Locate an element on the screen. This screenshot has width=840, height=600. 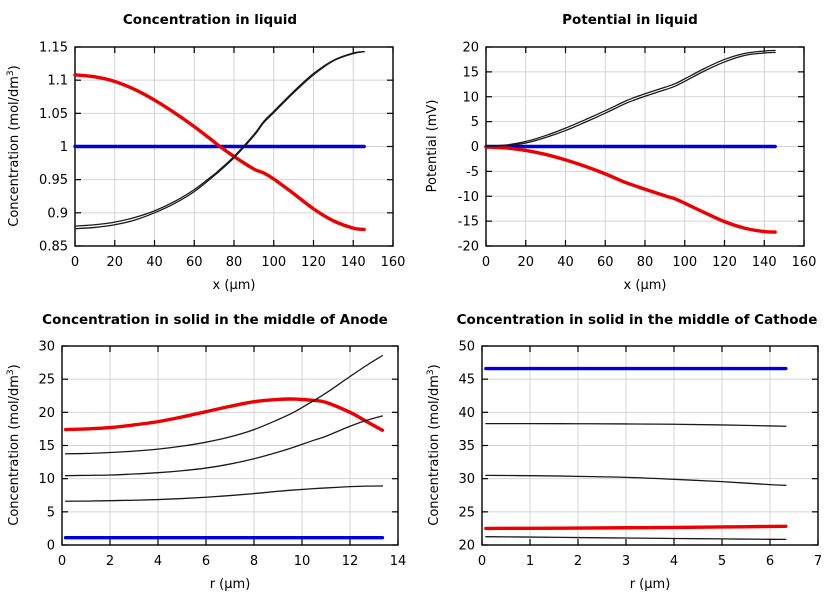
gridlines is located at coordinates (230, 445).